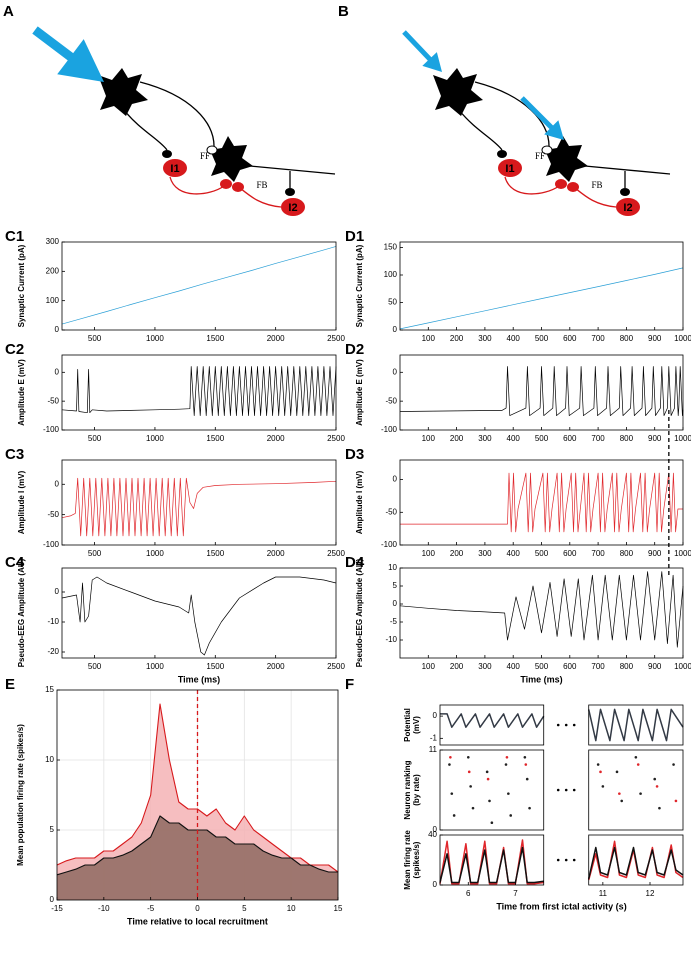  I want to click on y-tick-label: -5, so click(394, 621).